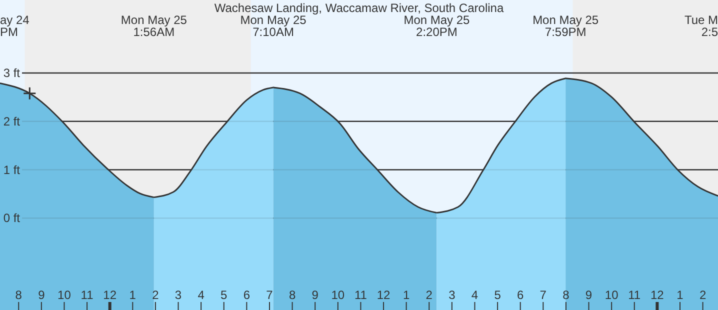  Describe the element at coordinates (565, 26) in the screenshot. I see `annotation: Mon May 25 7:59PM` at that location.